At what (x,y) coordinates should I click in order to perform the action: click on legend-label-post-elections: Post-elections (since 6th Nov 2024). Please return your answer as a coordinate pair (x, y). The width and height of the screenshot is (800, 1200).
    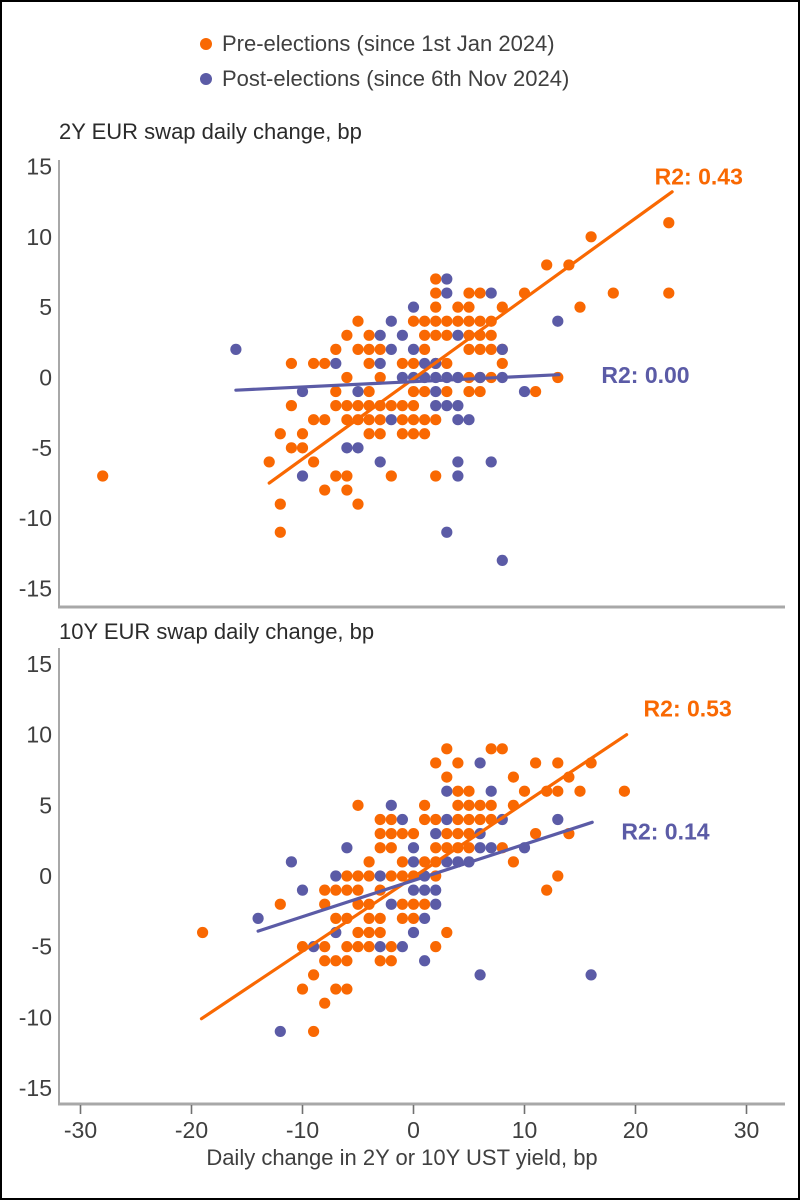
    Looking at the image, I should click on (396, 78).